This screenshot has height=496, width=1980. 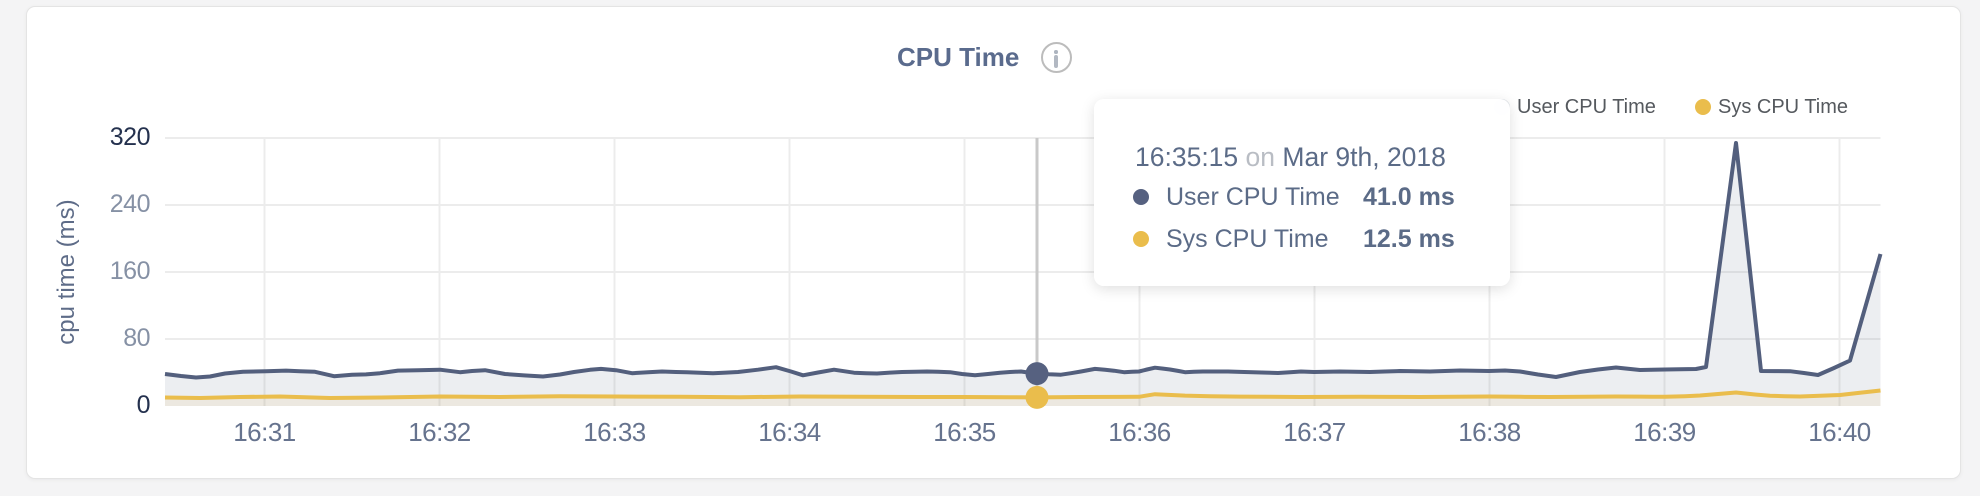 I want to click on svg-text: 16:39, so click(x=1664, y=432).